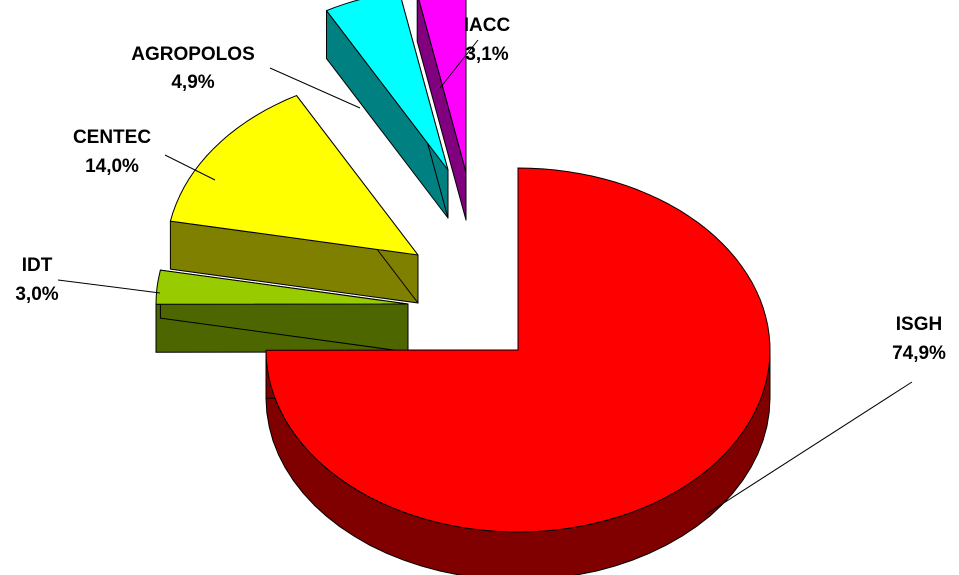 The image size is (959, 575). Describe the element at coordinates (919, 324) in the screenshot. I see `isgh-label: ISGH` at that location.